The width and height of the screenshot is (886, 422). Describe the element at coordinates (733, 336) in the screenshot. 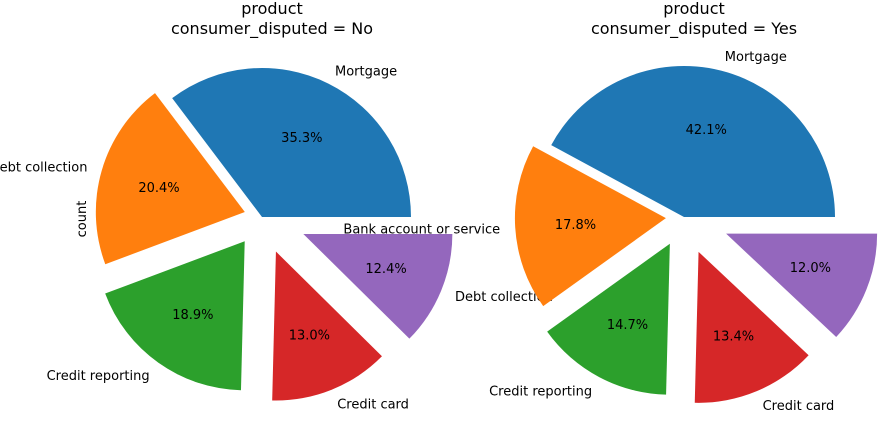

I see `slice-percent-label: 13.4%` at that location.